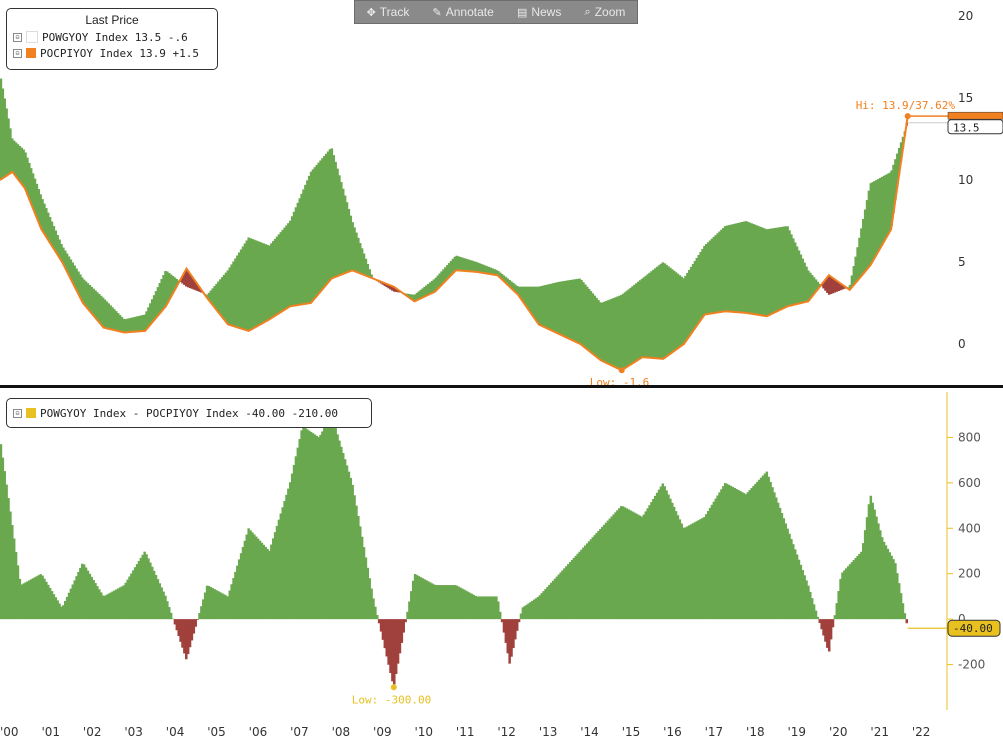 This screenshot has width=1003, height=744. Describe the element at coordinates (112, 53) in the screenshot. I see `legend-row-pocpiyoy: ⊟ POCPIYOY Index 13.9 +1.5` at that location.